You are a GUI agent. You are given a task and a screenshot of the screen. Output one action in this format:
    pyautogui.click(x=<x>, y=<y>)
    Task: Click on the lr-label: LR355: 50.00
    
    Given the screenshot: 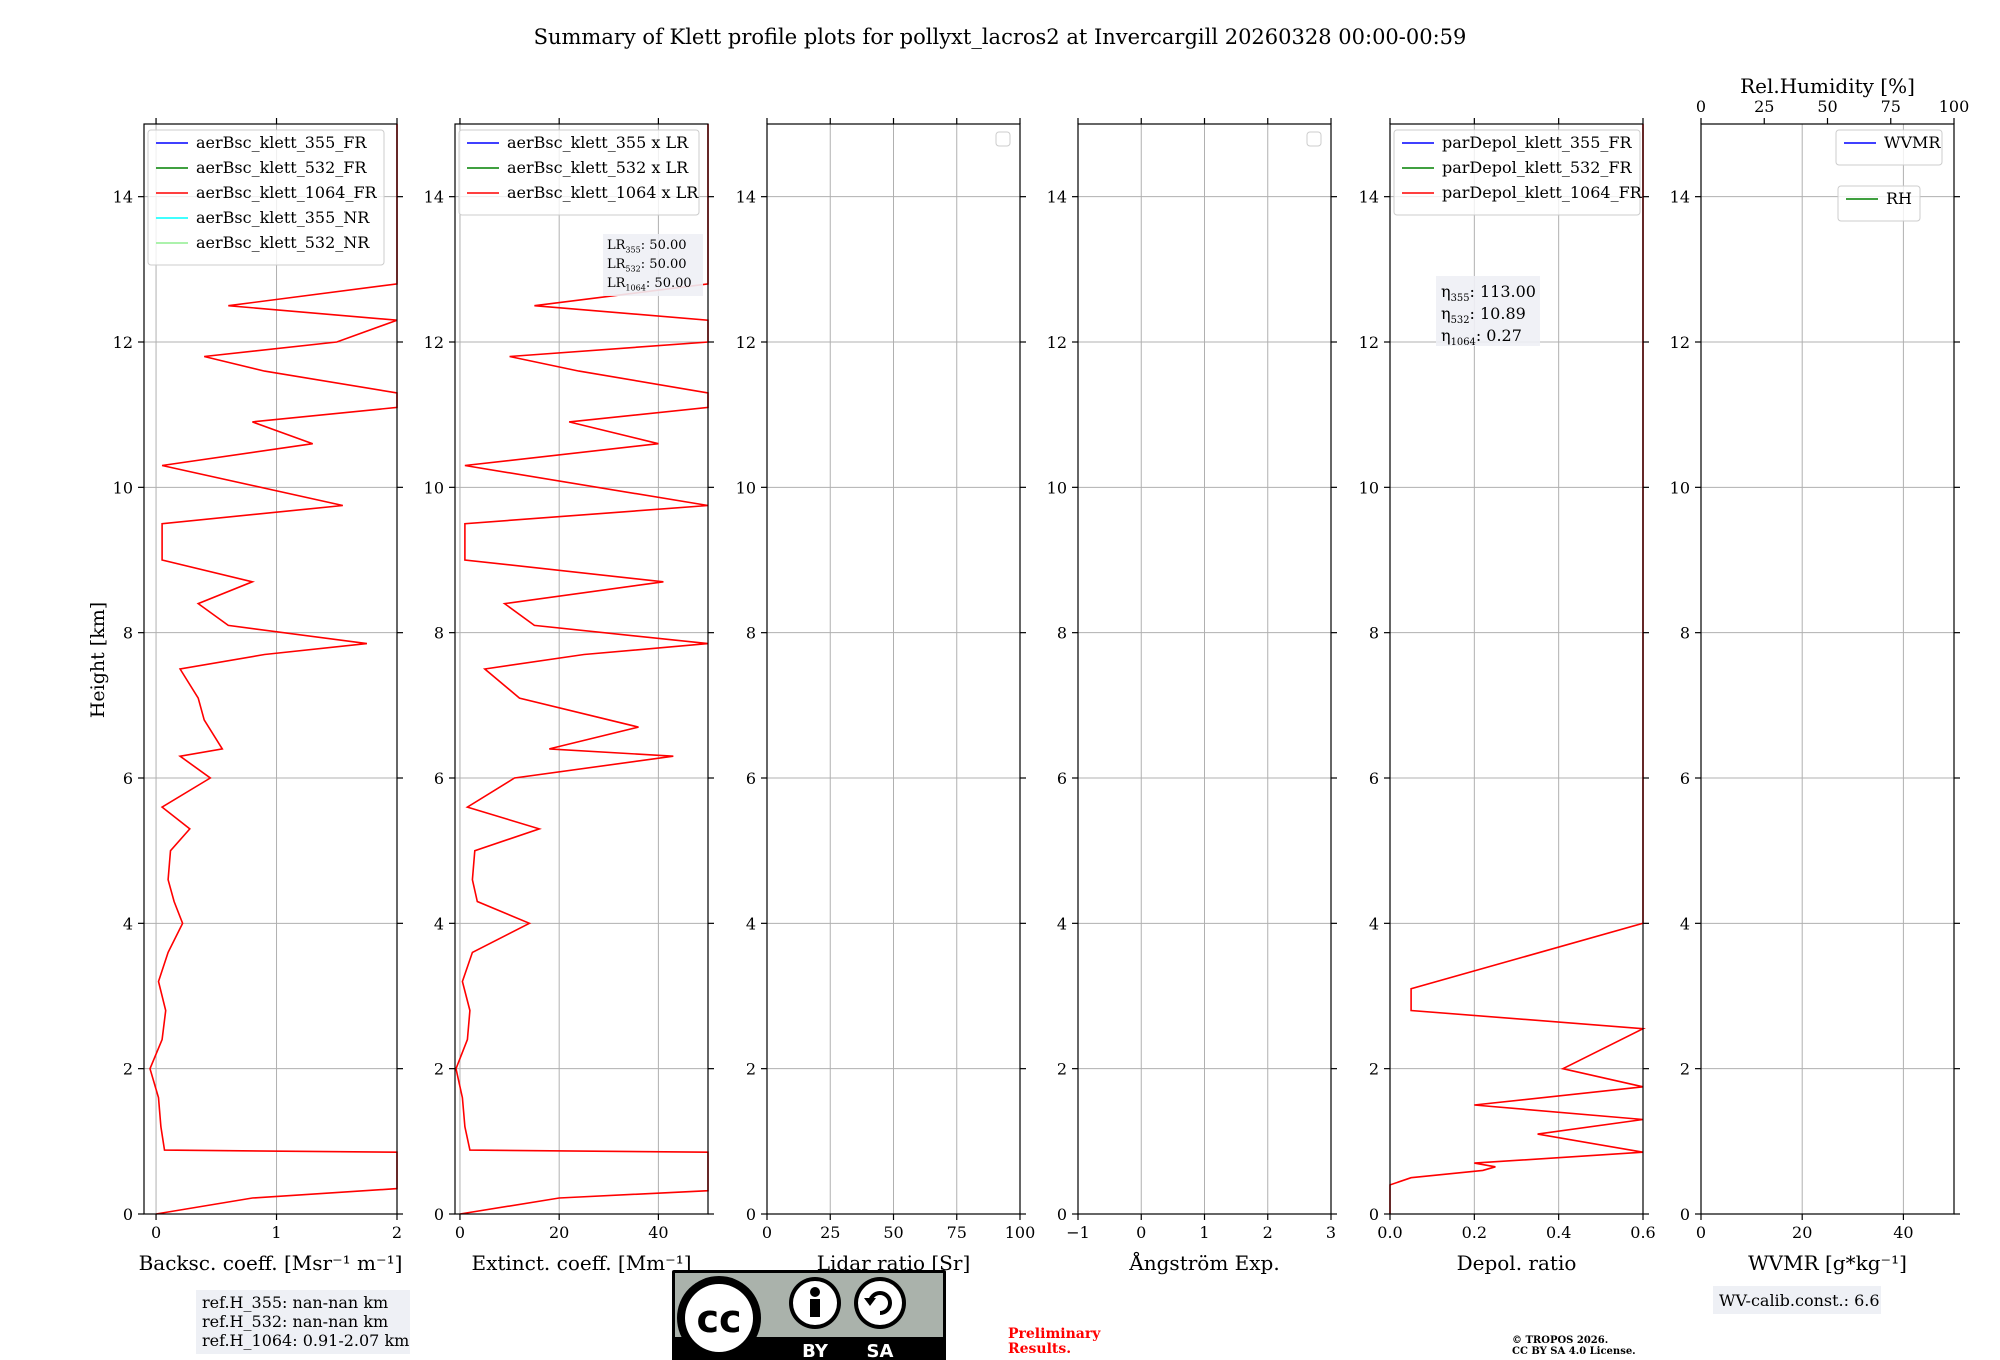 What is the action you would take?
    pyautogui.click(x=647, y=246)
    